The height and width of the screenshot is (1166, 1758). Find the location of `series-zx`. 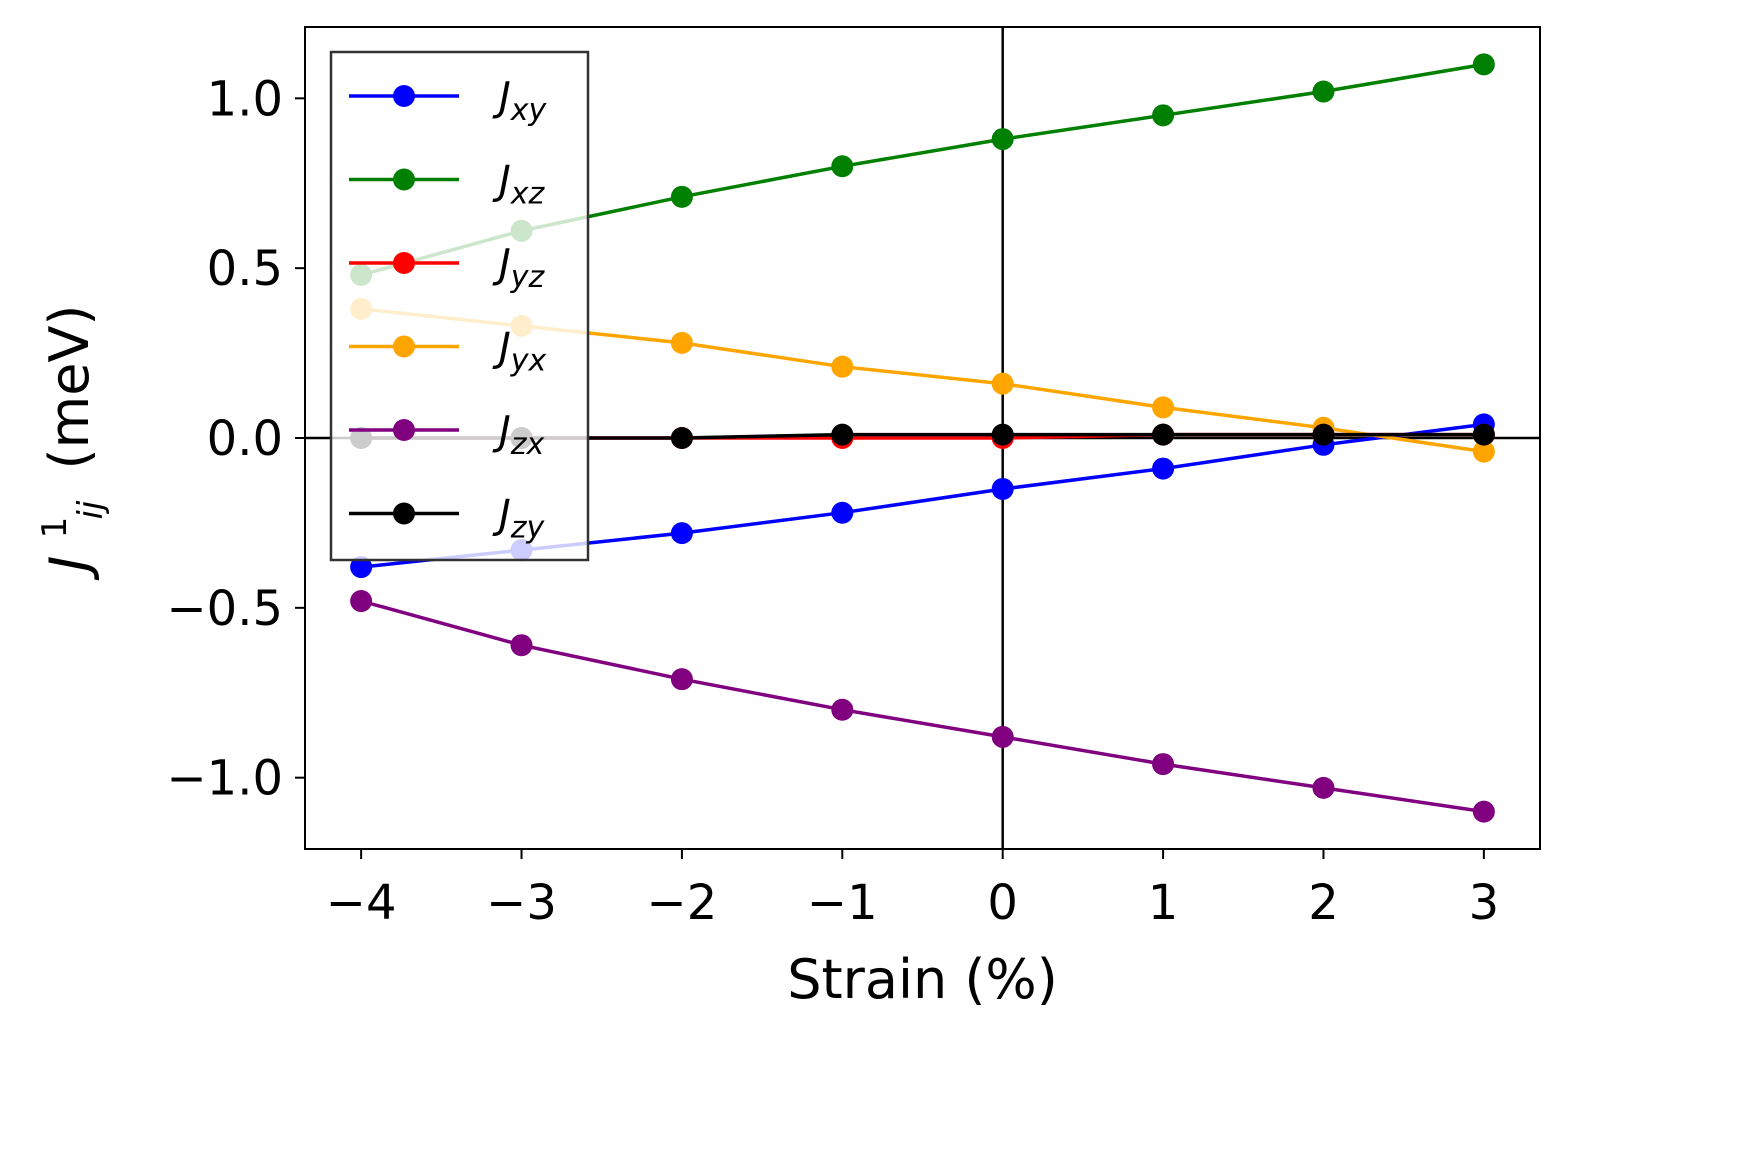

series-zx is located at coordinates (922, 706).